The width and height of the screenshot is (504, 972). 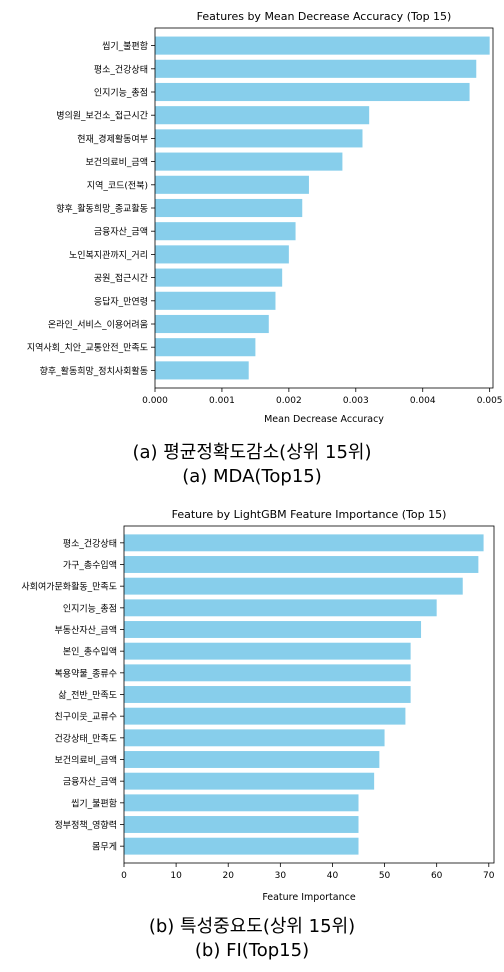 I want to click on chart-b-category-label: 가구_총수입액, so click(x=90, y=565).